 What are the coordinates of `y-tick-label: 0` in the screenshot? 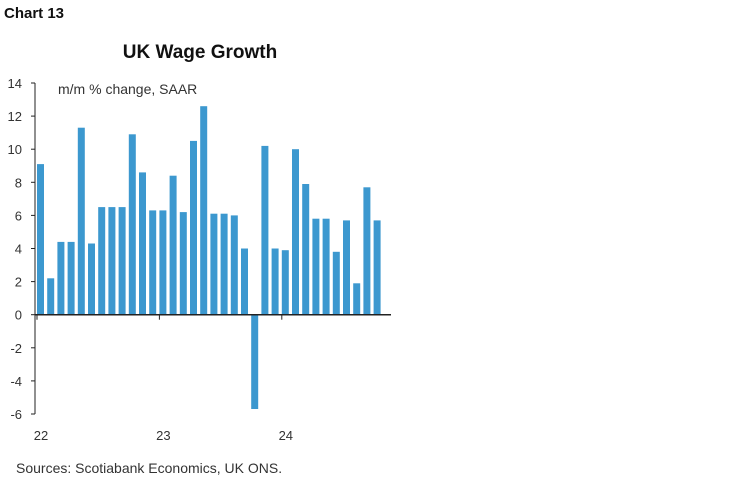 It's located at (18, 315).